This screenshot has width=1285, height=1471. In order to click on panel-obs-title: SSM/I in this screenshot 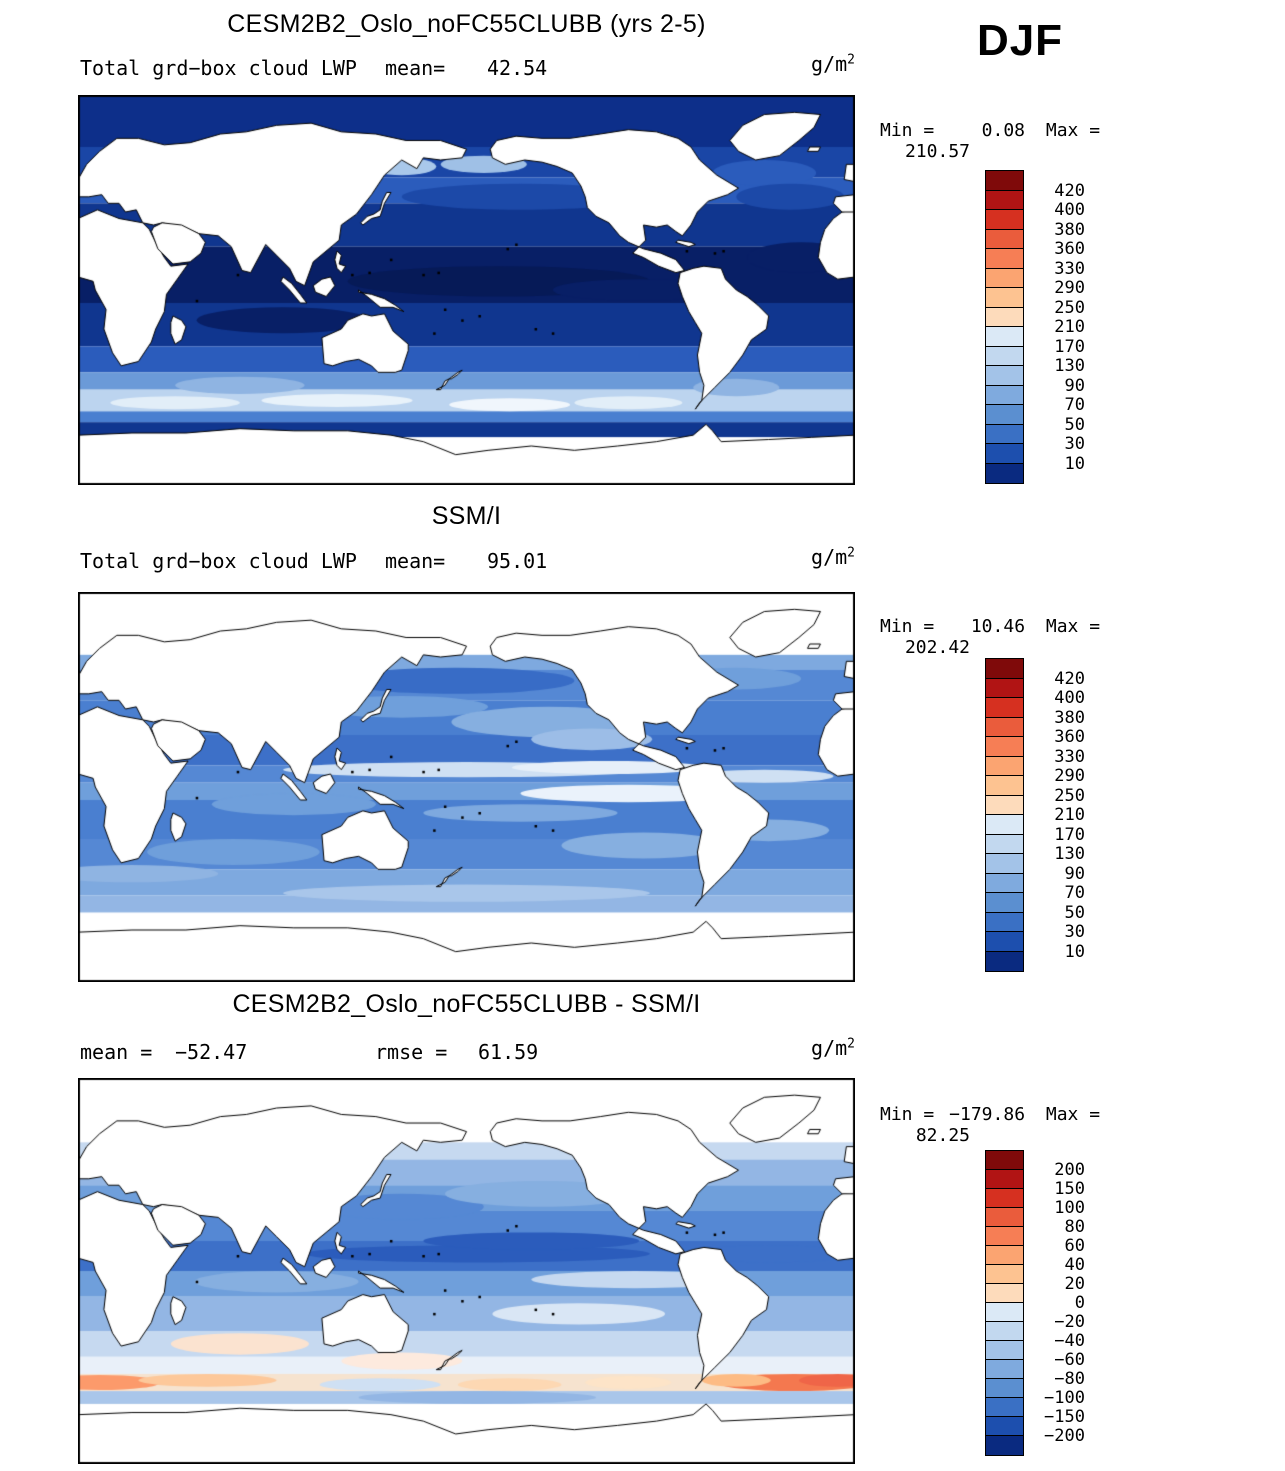, I will do `click(466, 516)`.